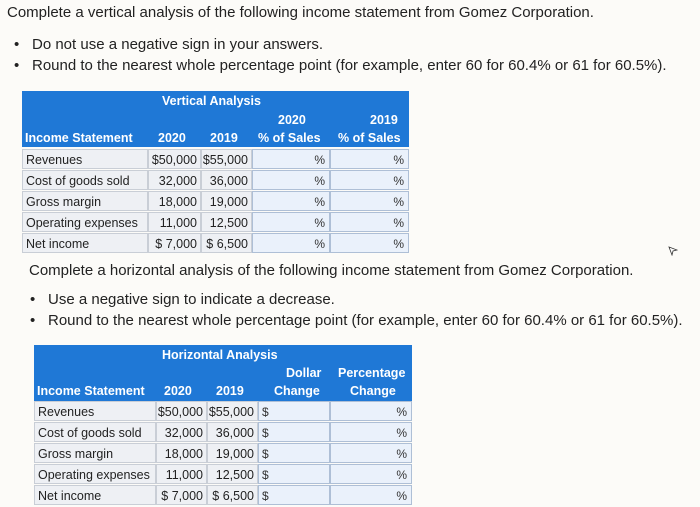 This screenshot has height=507, width=700. I want to click on table-row: Cost of goods sold 32,000 36,000 % %, so click(215, 180).